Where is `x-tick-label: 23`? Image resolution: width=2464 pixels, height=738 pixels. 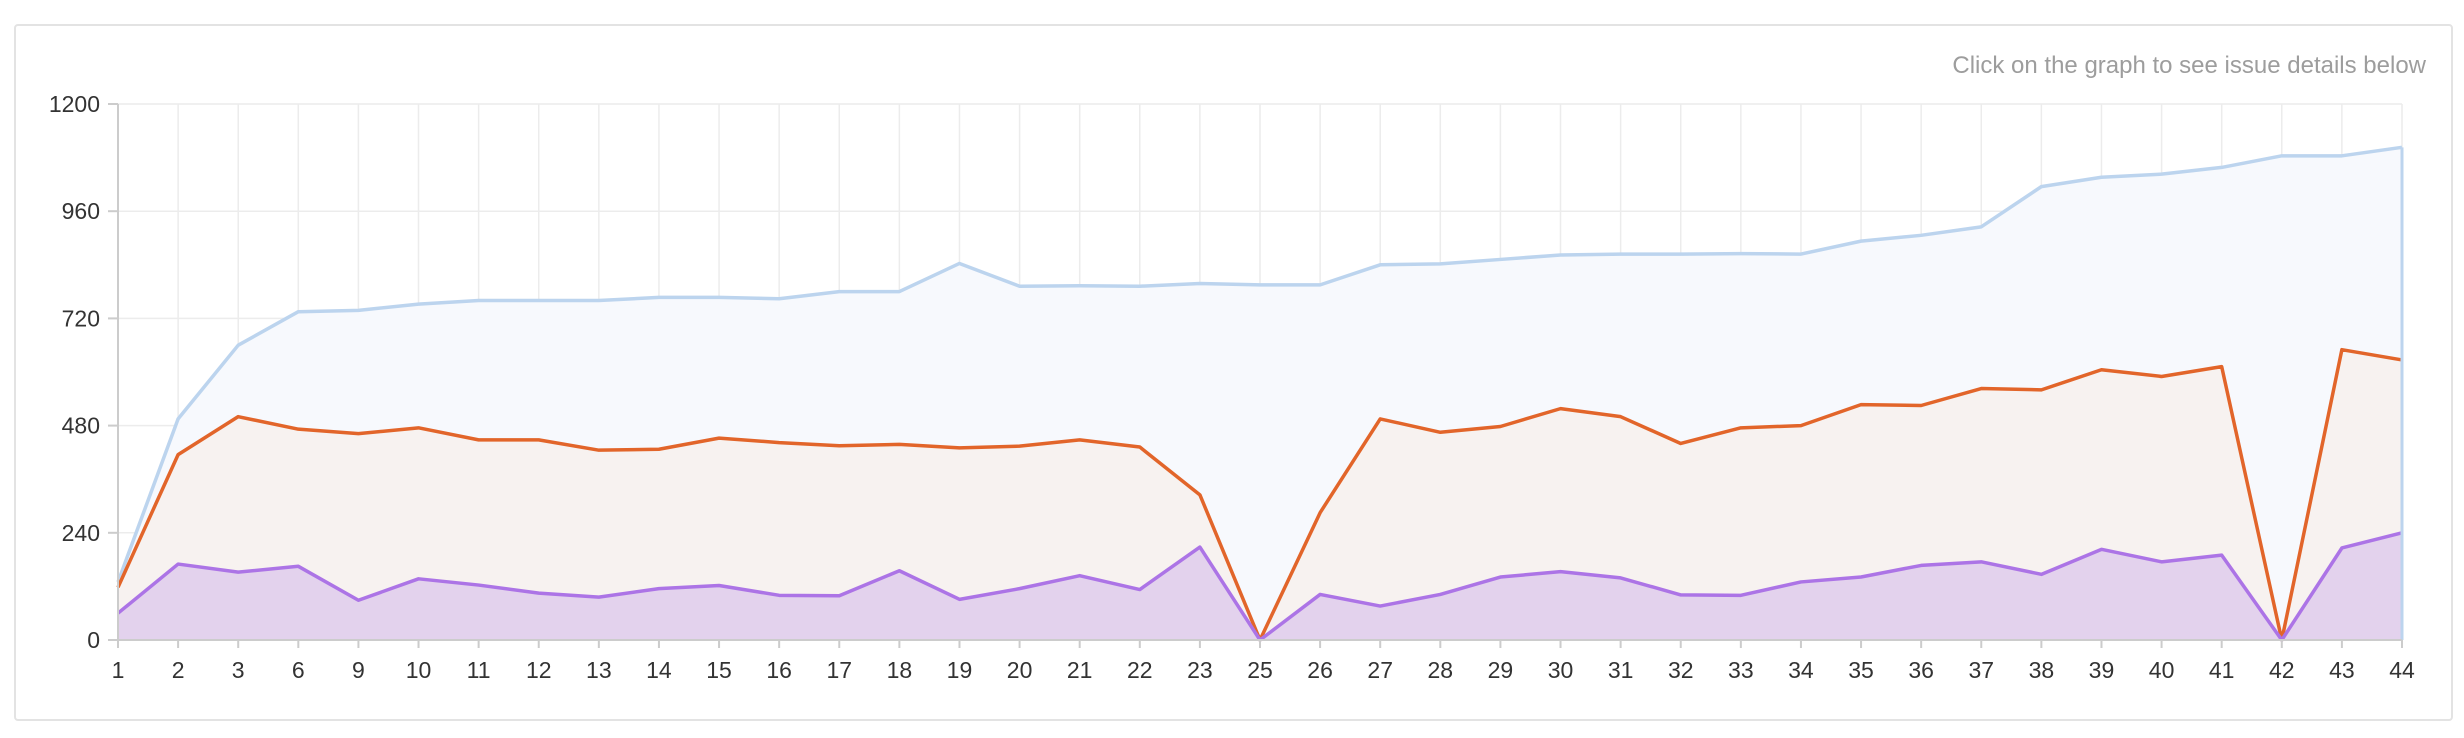
x-tick-label: 23 is located at coordinates (1200, 670).